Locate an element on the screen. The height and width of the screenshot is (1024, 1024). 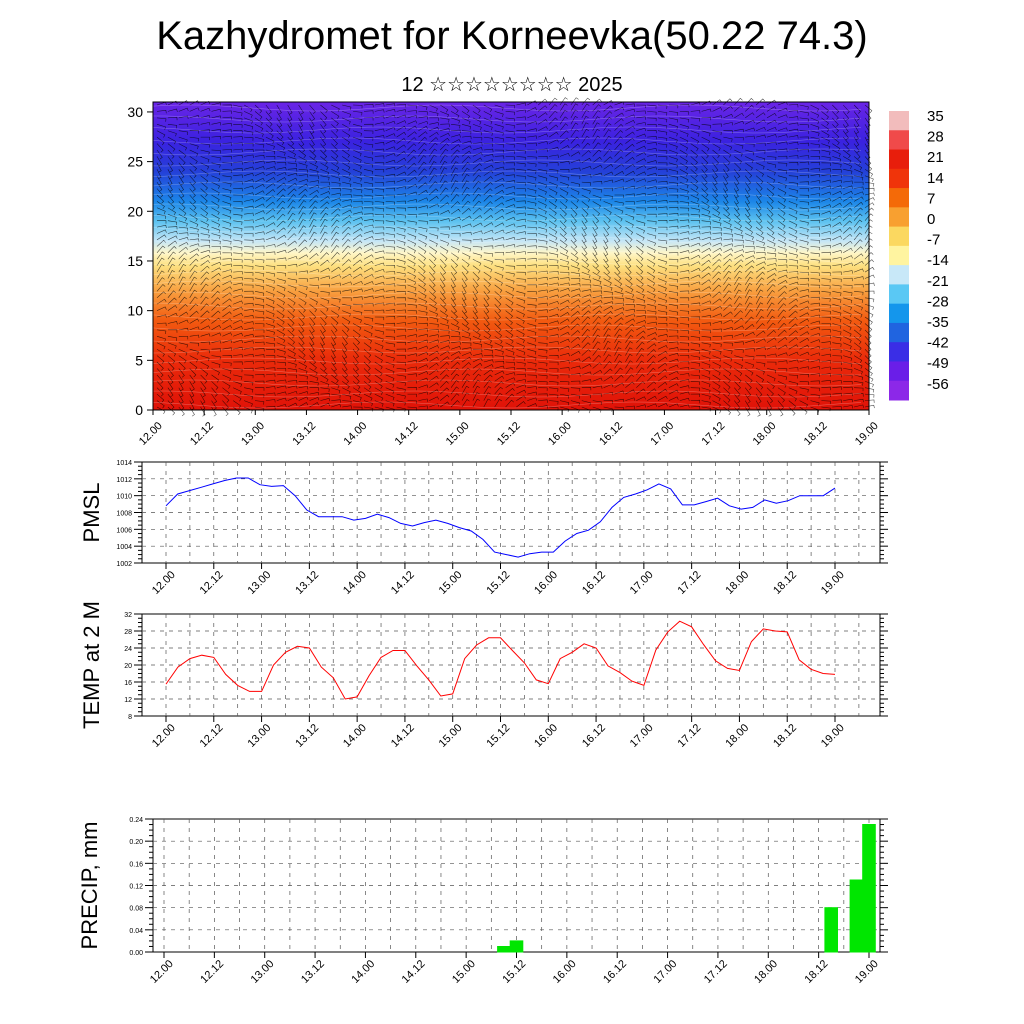
colorbar-label: -7 is located at coordinates (933, 240).